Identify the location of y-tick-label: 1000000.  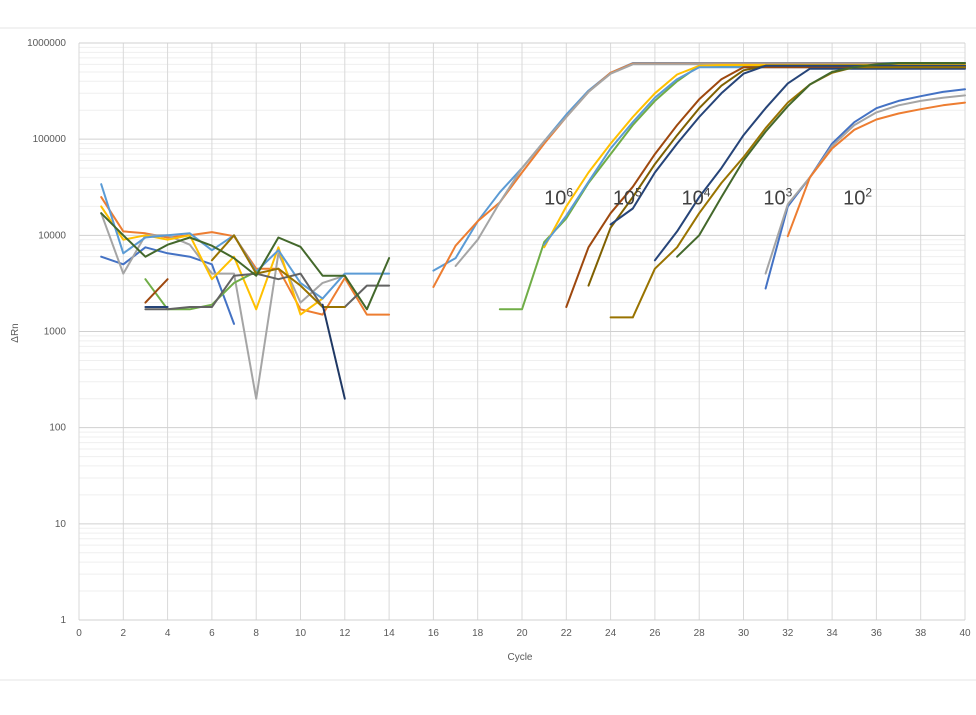
(46, 43).